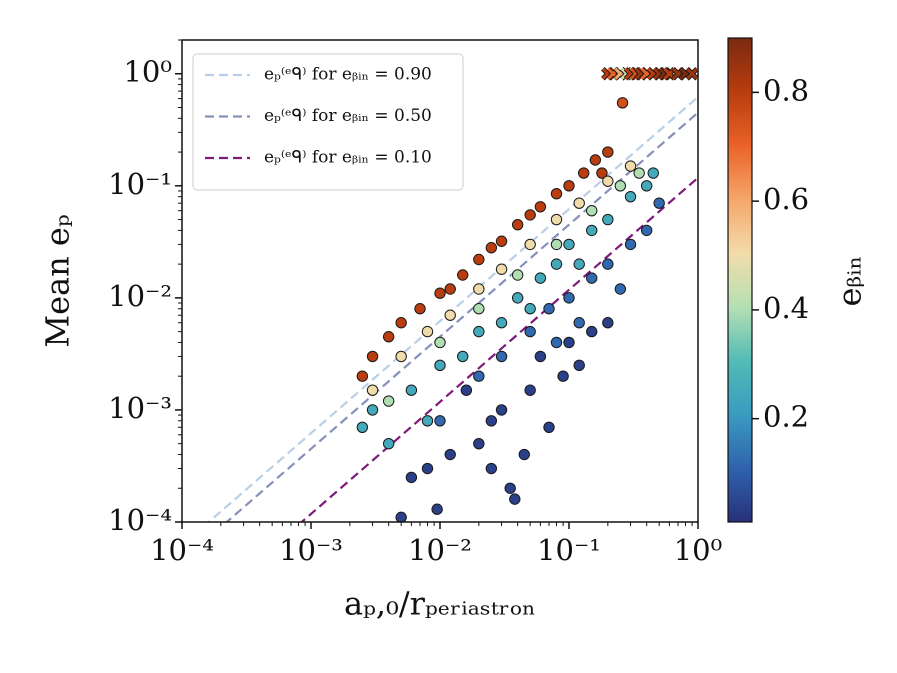  Describe the element at coordinates (440, 550) in the screenshot. I see `x-tick-label: 10⁻²` at that location.